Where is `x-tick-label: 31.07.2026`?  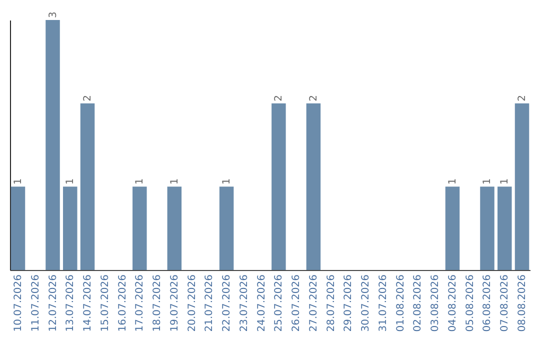
x-tick-label: 31.07.2026 is located at coordinates (383, 303).